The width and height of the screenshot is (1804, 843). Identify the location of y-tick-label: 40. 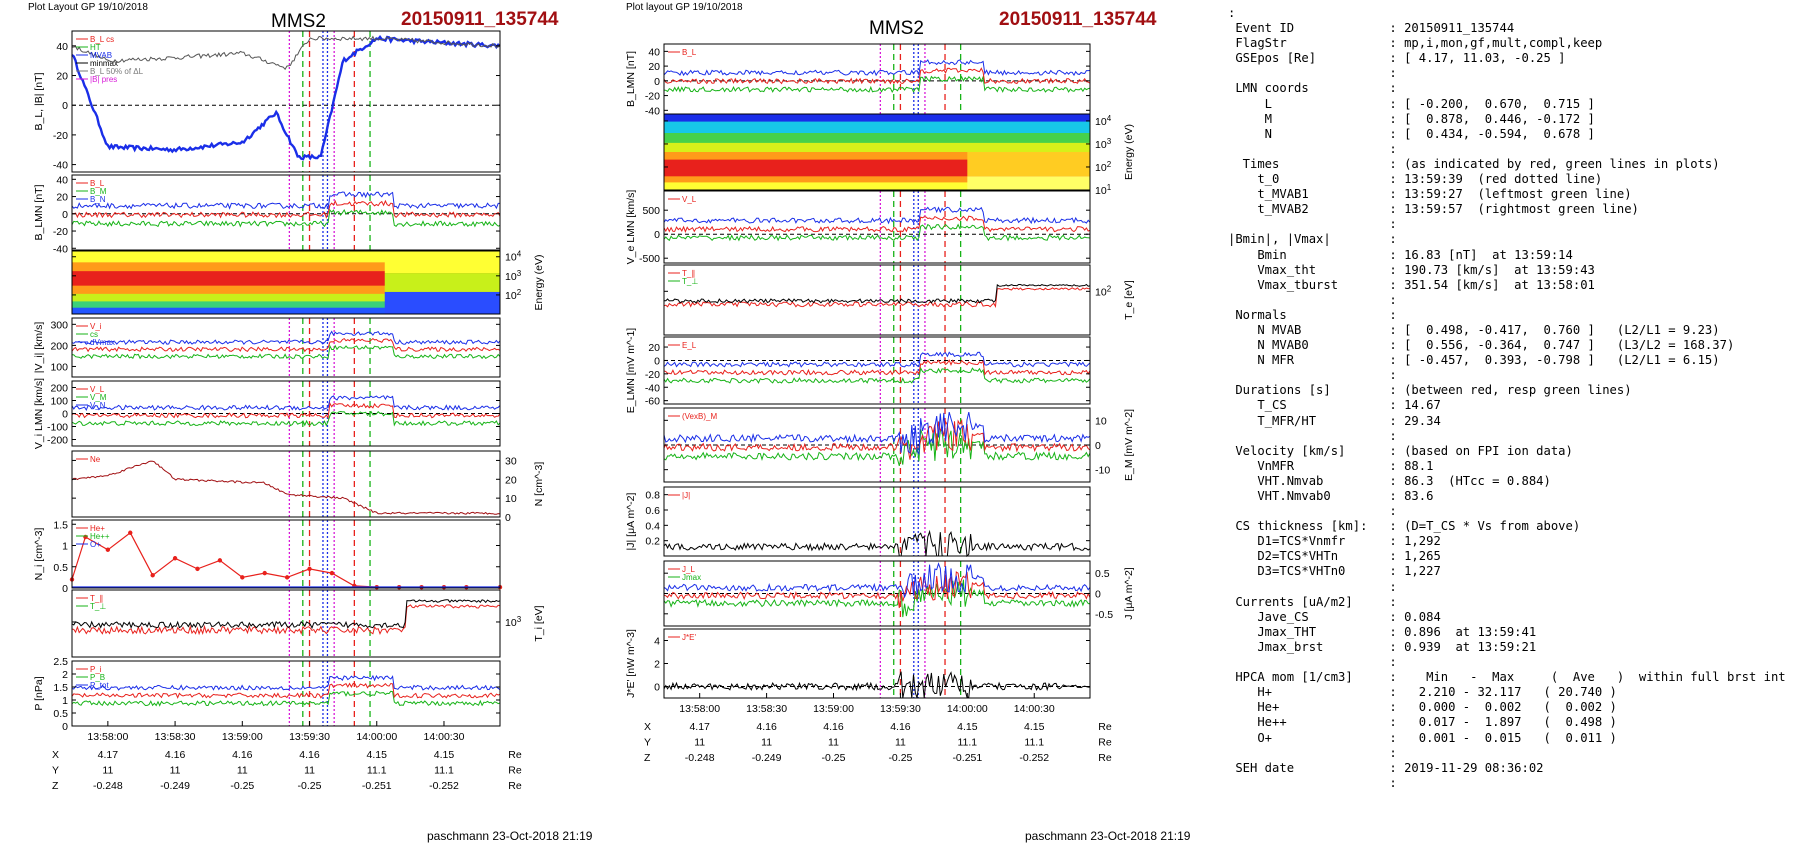
(62, 180).